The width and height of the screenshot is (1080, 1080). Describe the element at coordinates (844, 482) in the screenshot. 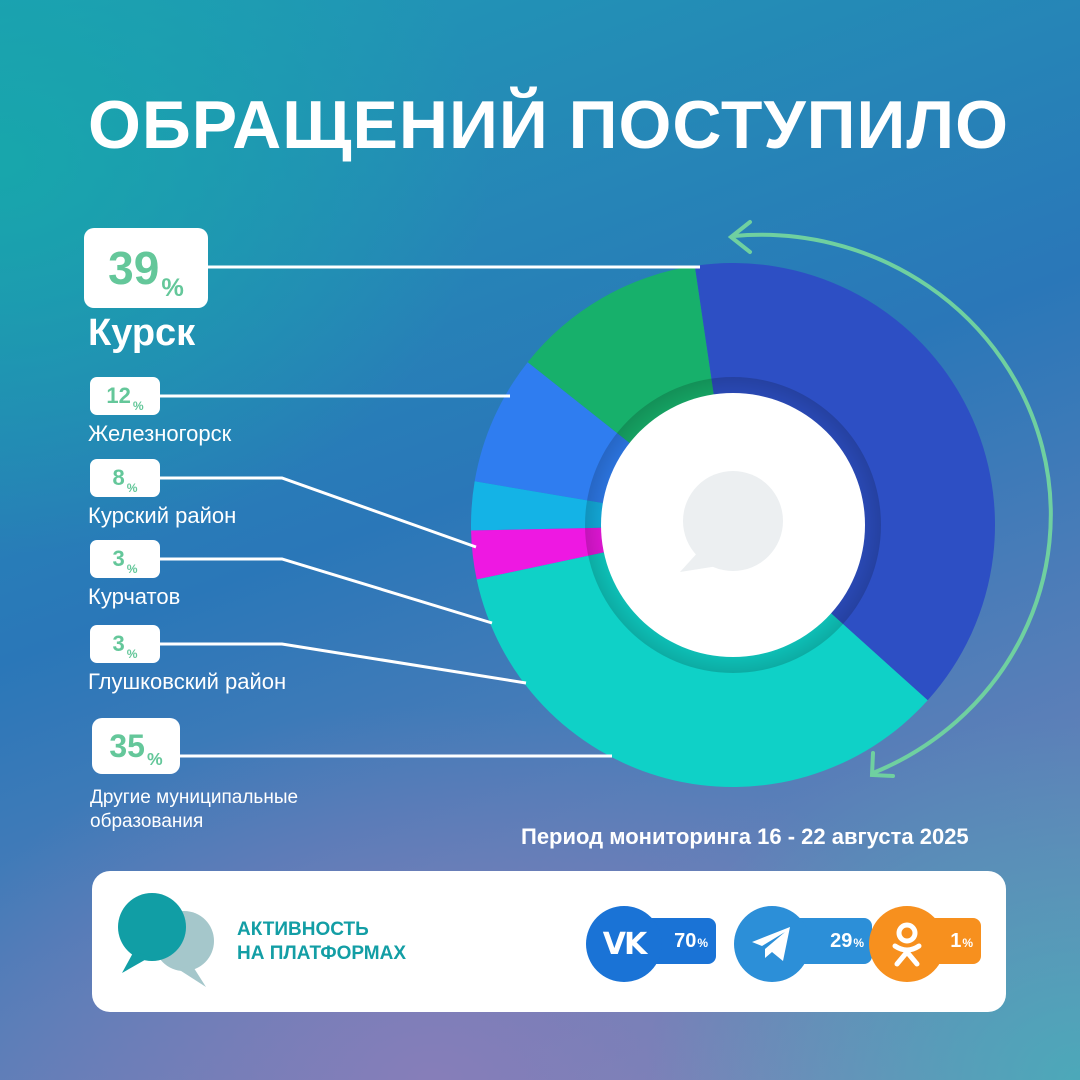

I see `slice-kursk` at that location.